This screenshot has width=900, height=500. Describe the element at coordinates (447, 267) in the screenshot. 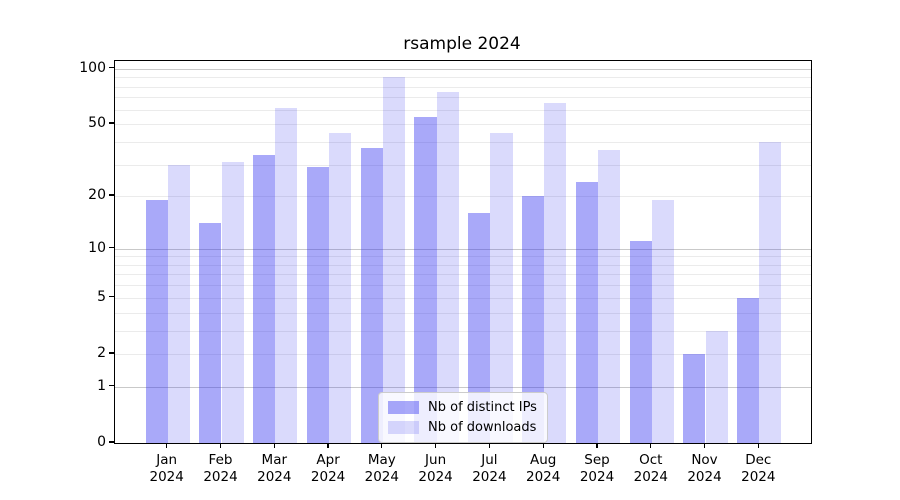

I see `bar-downloads-jun` at that location.